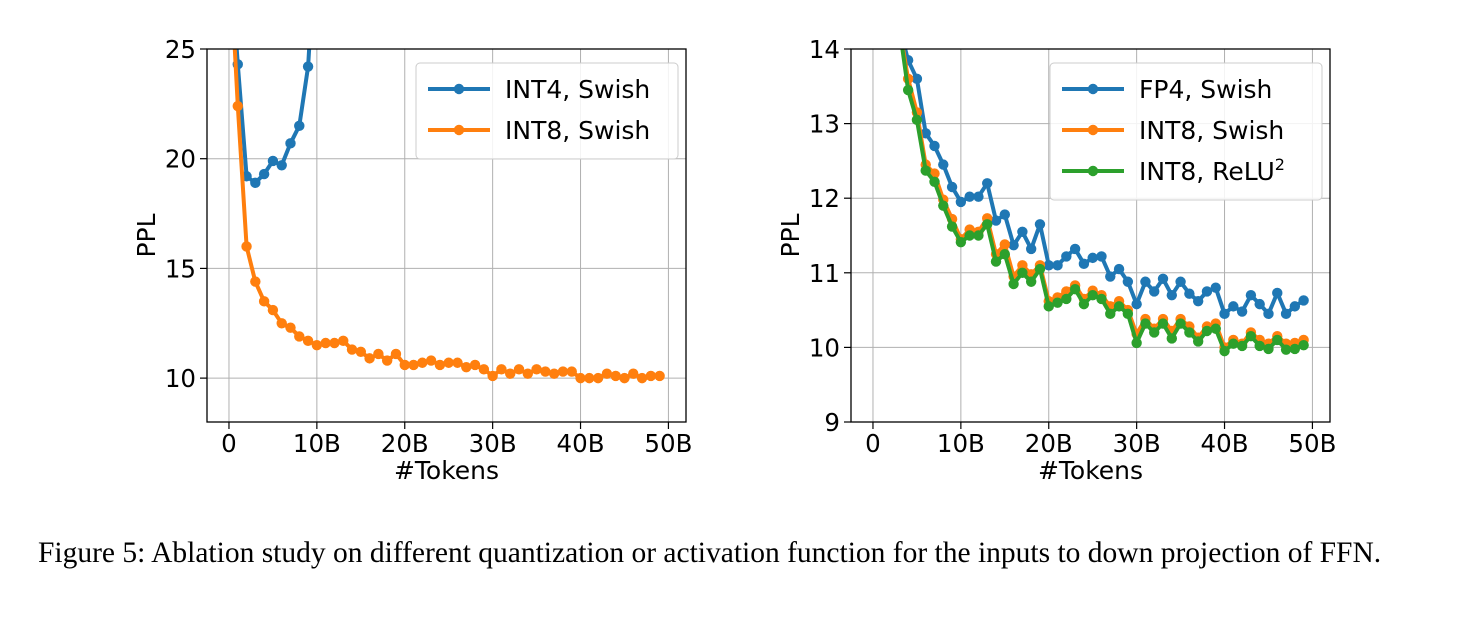 The width and height of the screenshot is (1468, 643). Describe the element at coordinates (1137, 443) in the screenshot. I see `x-tick-label: 30B` at that location.